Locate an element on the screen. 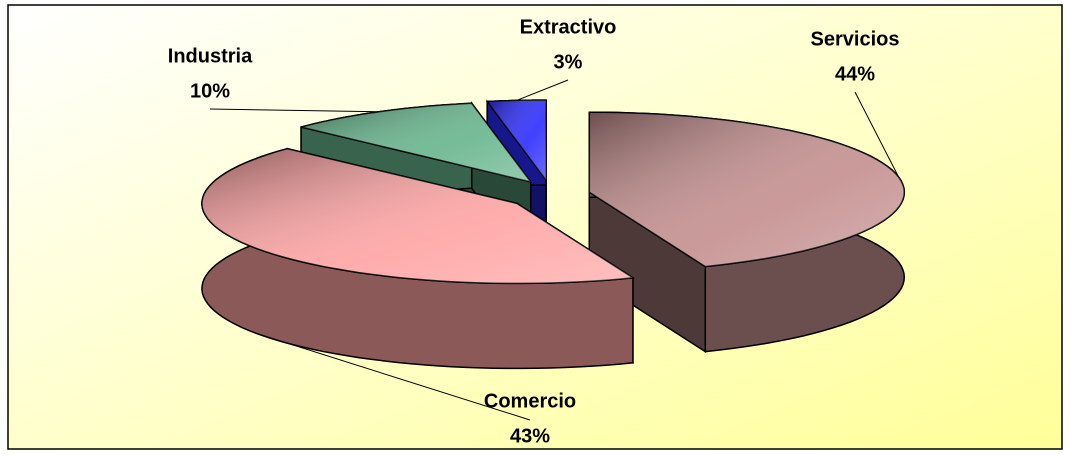 The height and width of the screenshot is (455, 1070). category-label: Servicios is located at coordinates (855, 39).